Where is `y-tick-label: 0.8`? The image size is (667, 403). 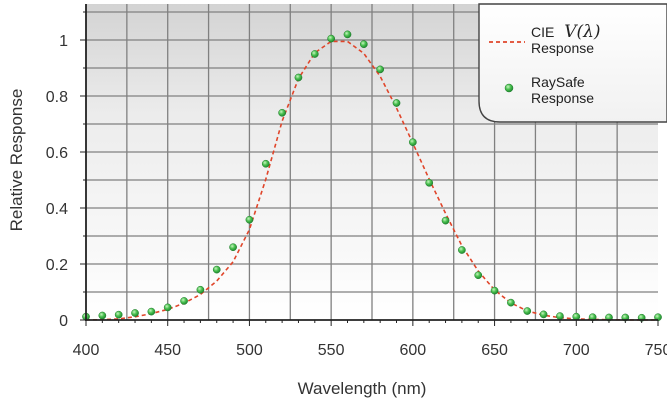 y-tick-label: 0.8 is located at coordinates (57, 97).